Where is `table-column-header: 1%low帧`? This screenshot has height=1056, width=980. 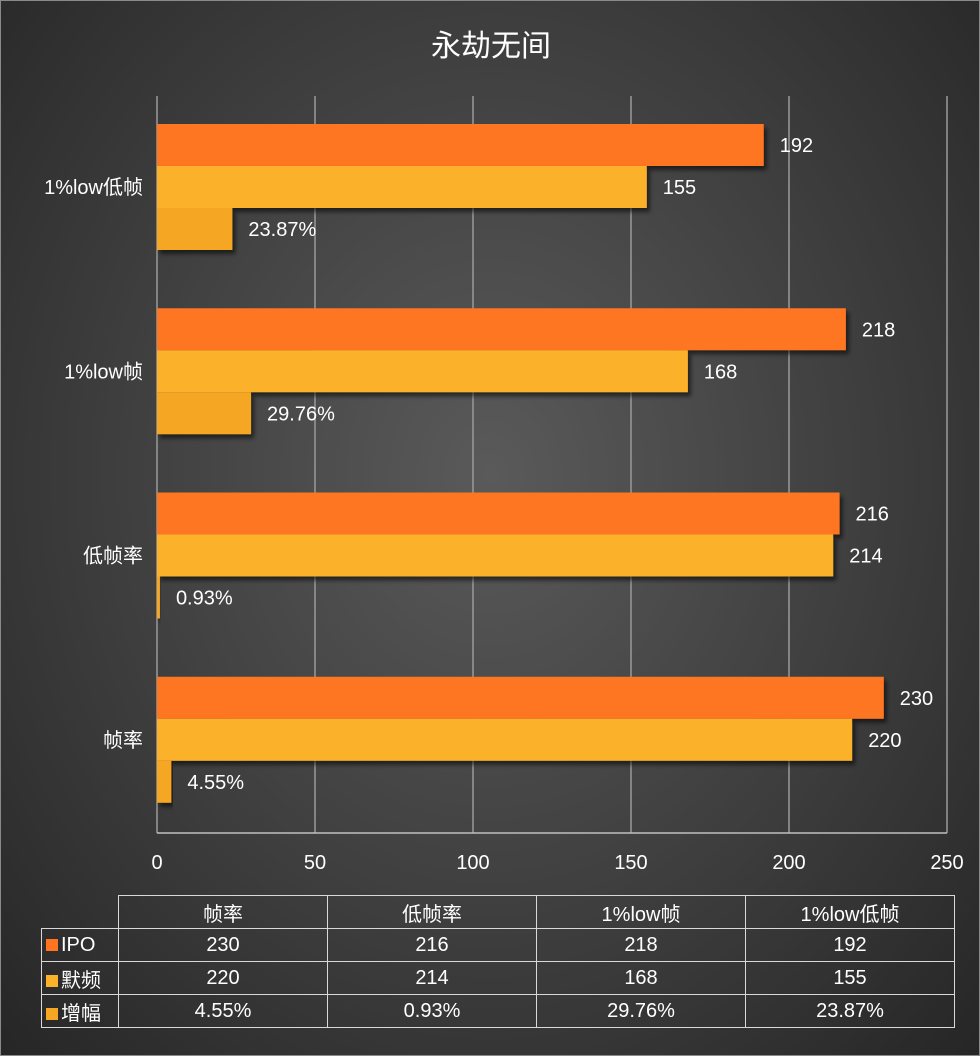
table-column-header: 1%low帧 is located at coordinates (641, 912).